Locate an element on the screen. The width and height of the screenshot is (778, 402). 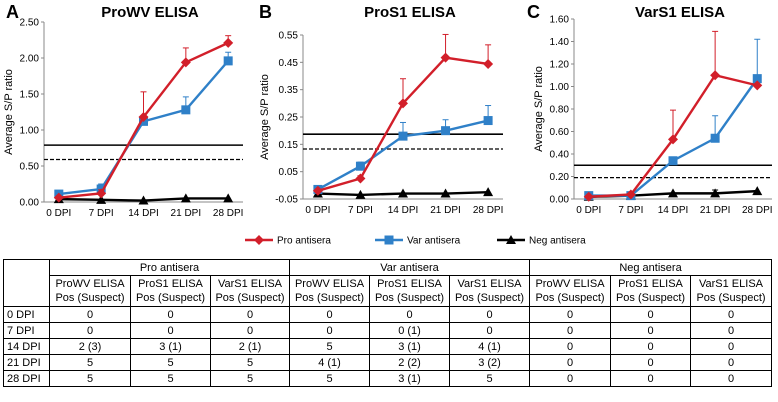
column-subheader: ProS1 ELISA Pos (Suspect) is located at coordinates (409, 291).